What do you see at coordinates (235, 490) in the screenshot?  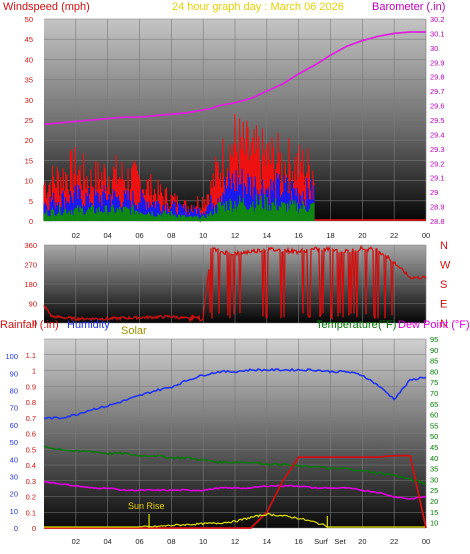 I see `dewpoint-line` at bounding box center [235, 490].